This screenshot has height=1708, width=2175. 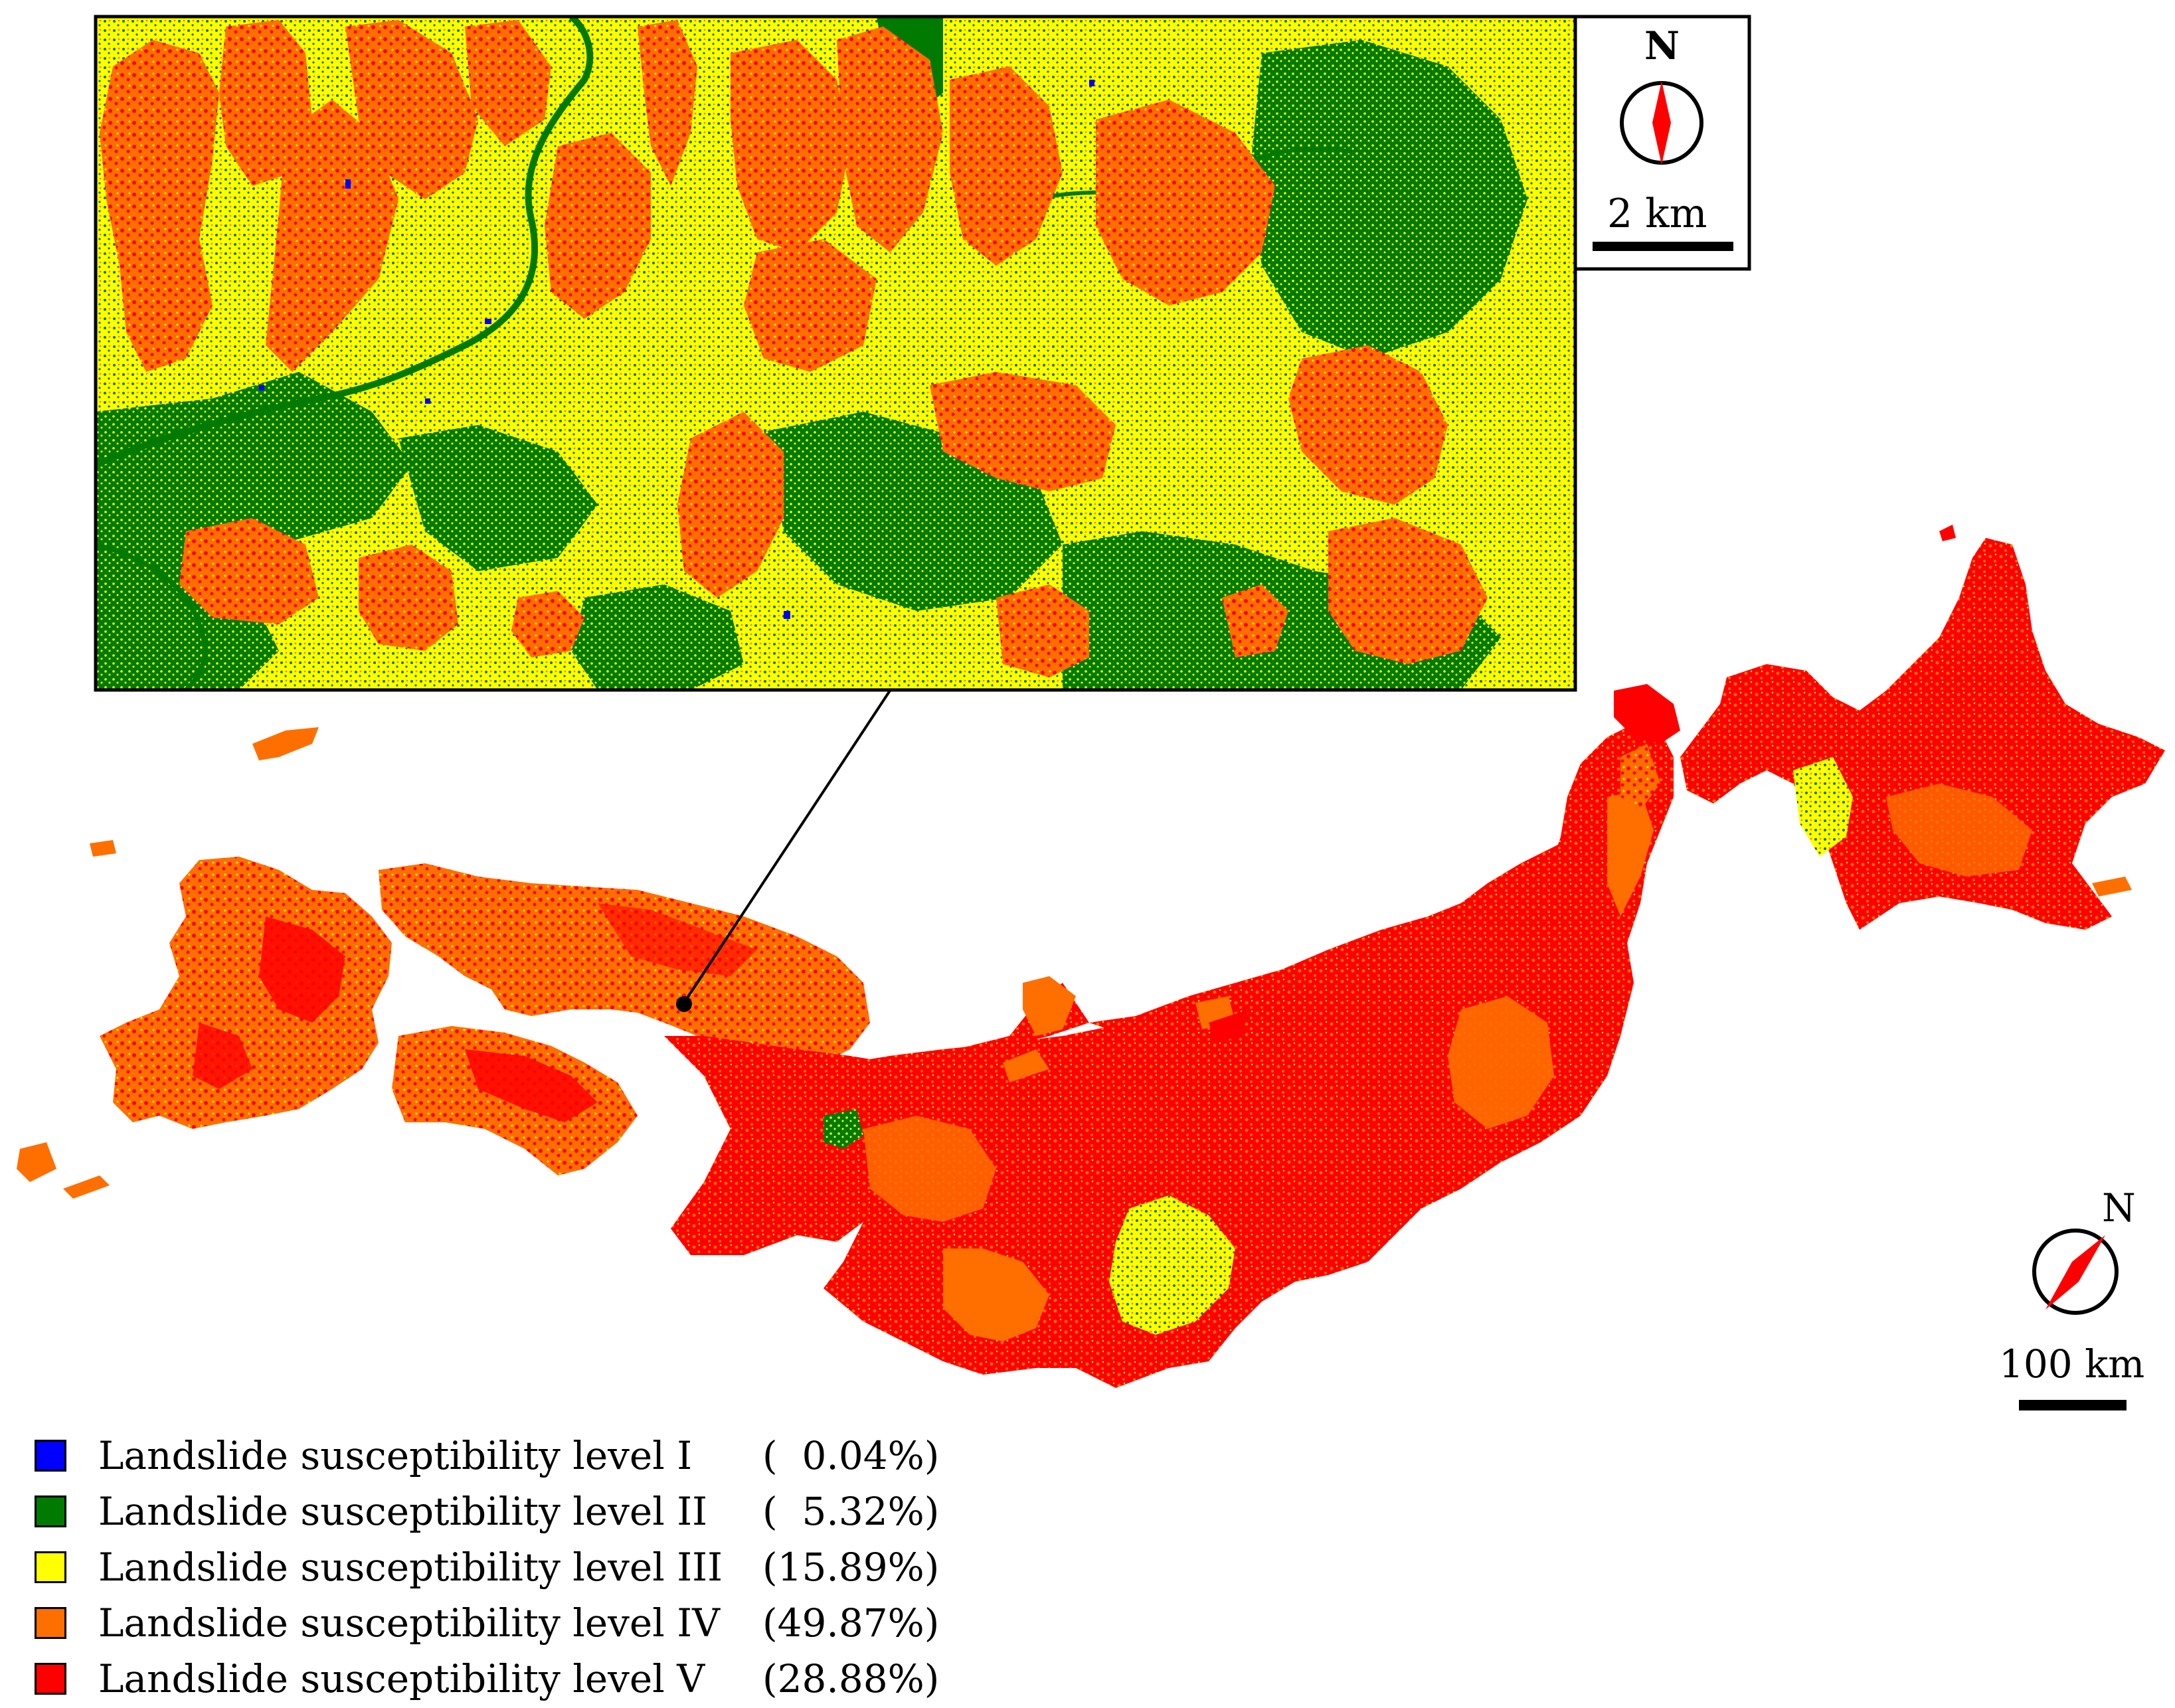 I want to click on islet-oki, so click(x=1229, y=1026).